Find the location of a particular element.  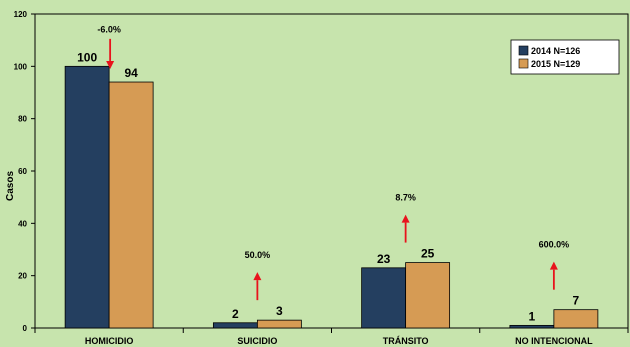

data-label: 25 is located at coordinates (428, 254).